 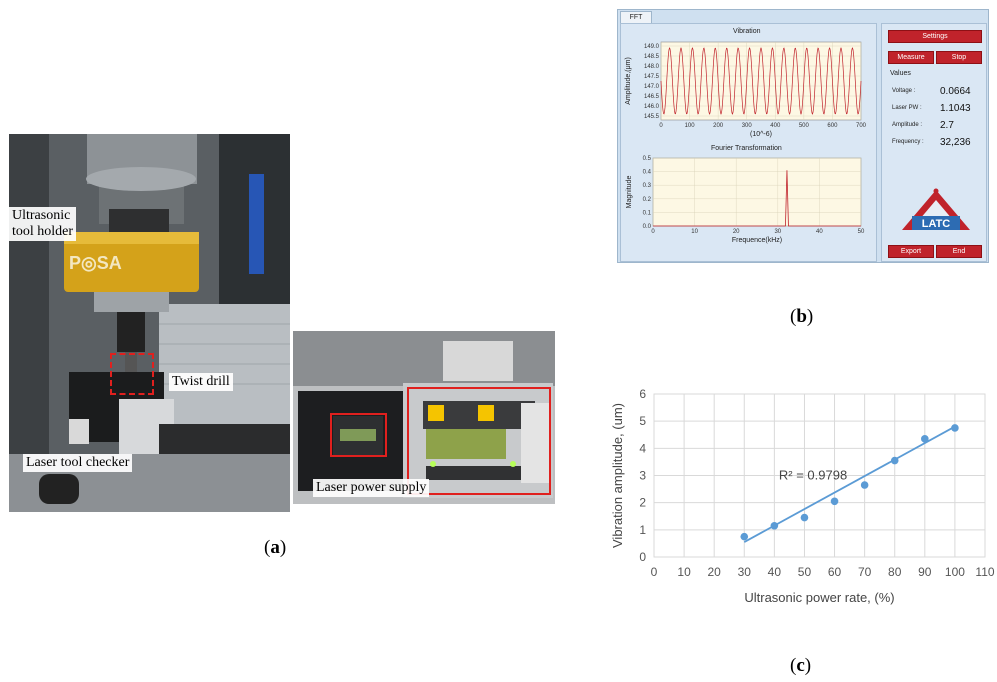 I want to click on fourier-ytick: 0.2, so click(x=647, y=200).